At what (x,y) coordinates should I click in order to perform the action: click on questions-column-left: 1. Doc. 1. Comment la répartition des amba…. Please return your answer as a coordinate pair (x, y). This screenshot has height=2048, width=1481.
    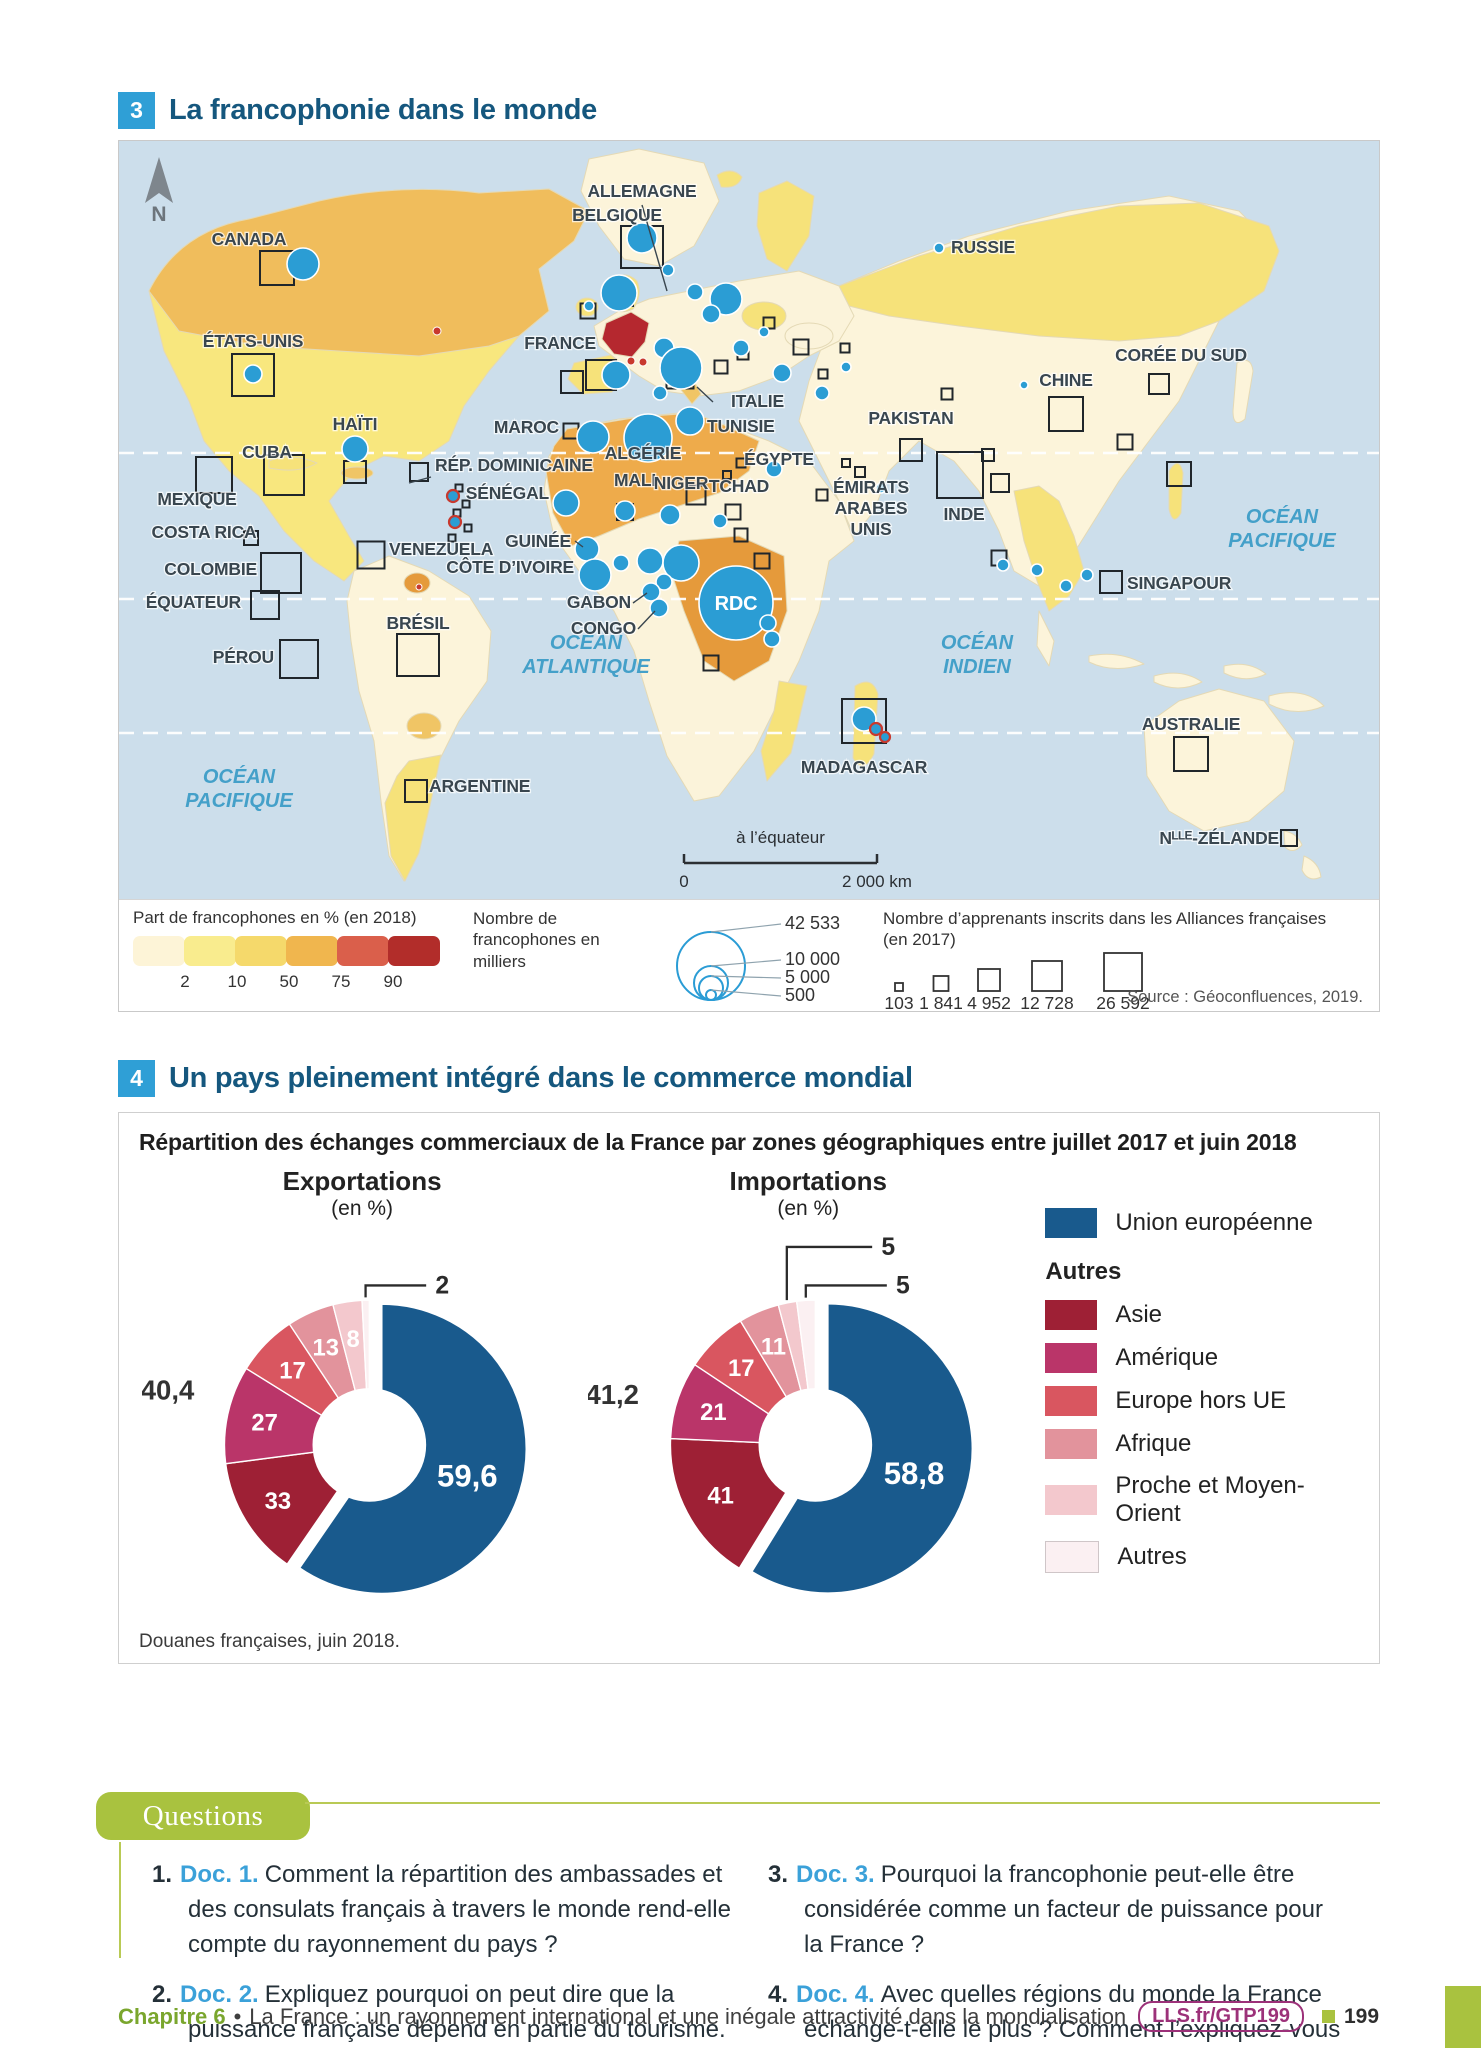
    Looking at the image, I should click on (460, 1953).